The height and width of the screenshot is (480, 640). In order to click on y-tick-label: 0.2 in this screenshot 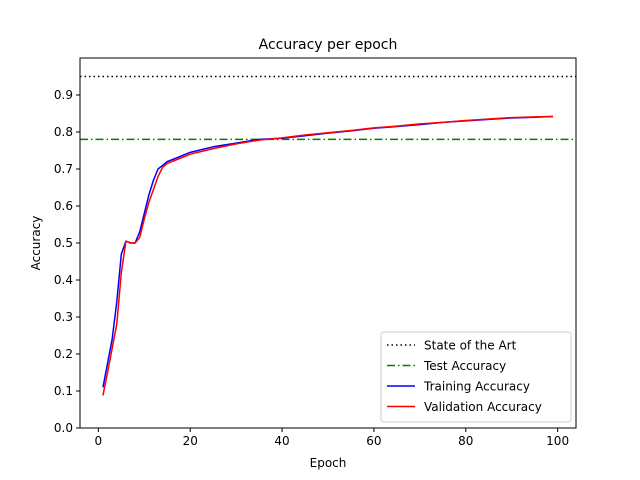, I will do `click(63, 354)`.